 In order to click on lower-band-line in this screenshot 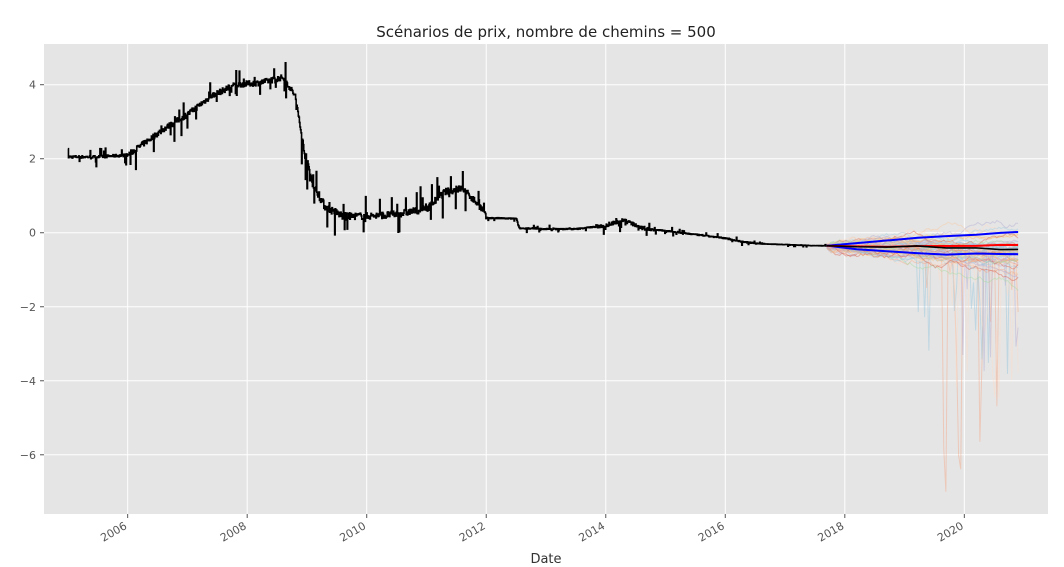, I will do `click(922, 250)`.